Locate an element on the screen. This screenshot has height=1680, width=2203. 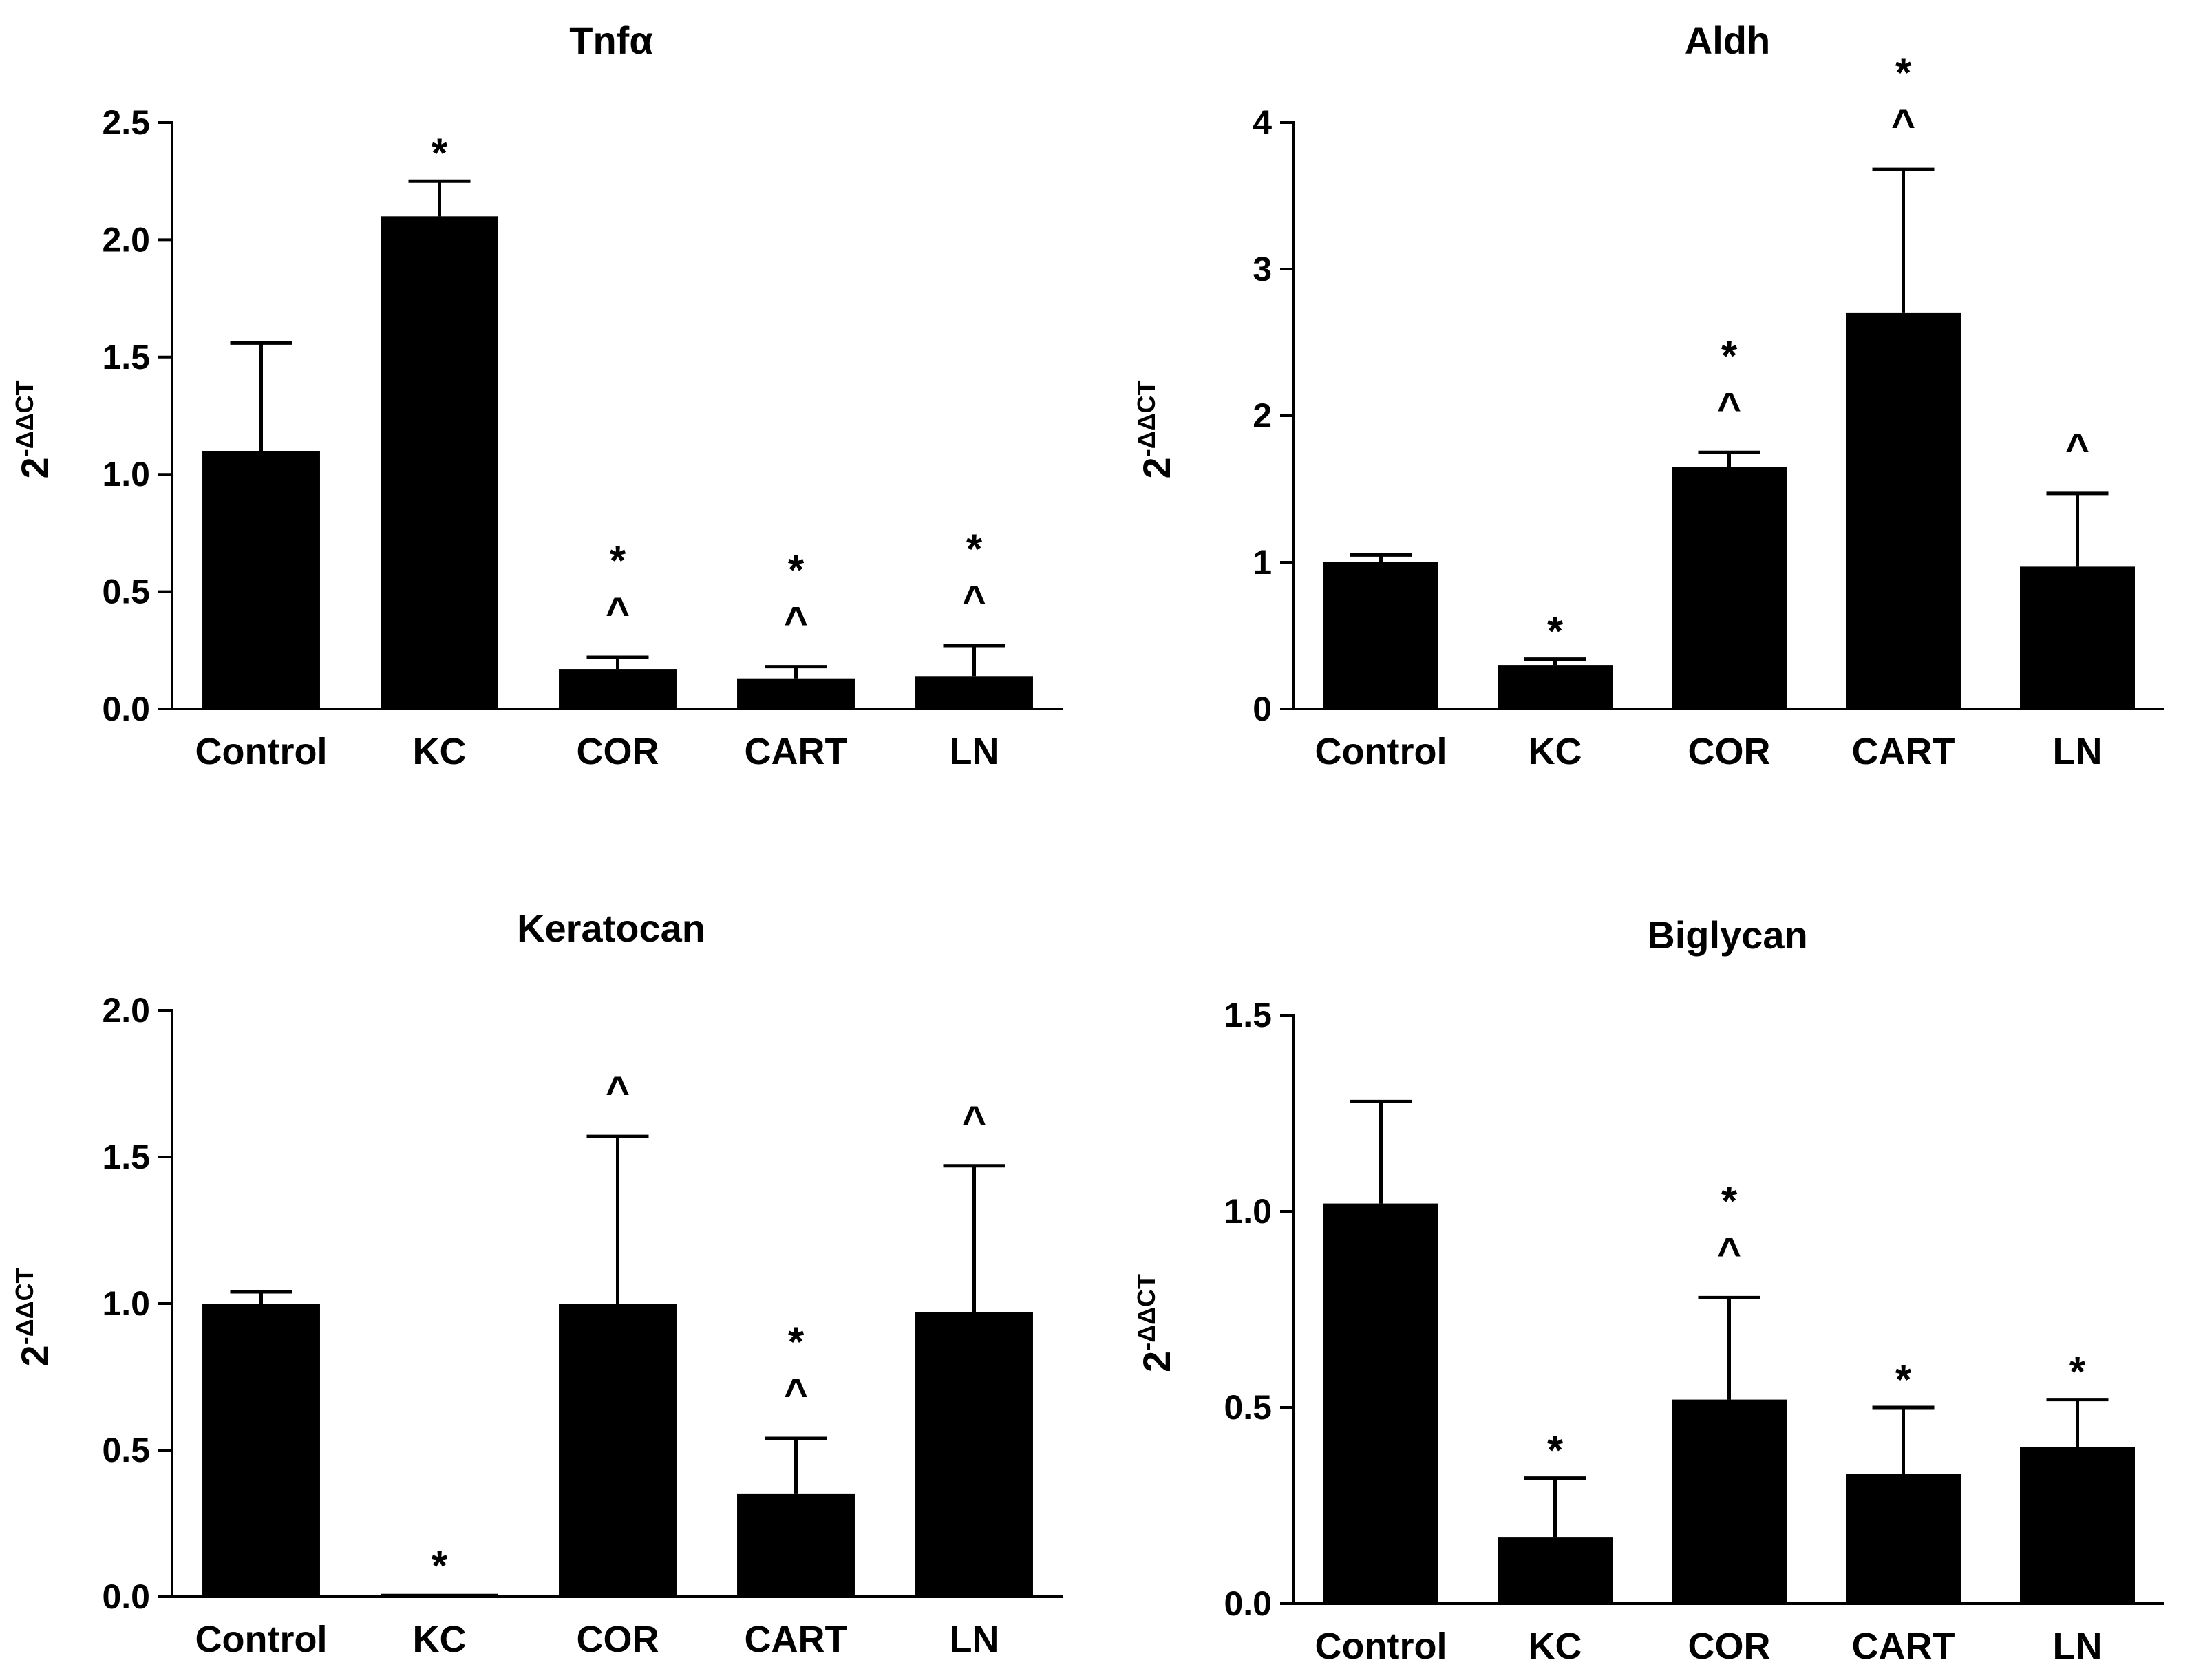
y-tick-label: 4 is located at coordinates (1262, 122).